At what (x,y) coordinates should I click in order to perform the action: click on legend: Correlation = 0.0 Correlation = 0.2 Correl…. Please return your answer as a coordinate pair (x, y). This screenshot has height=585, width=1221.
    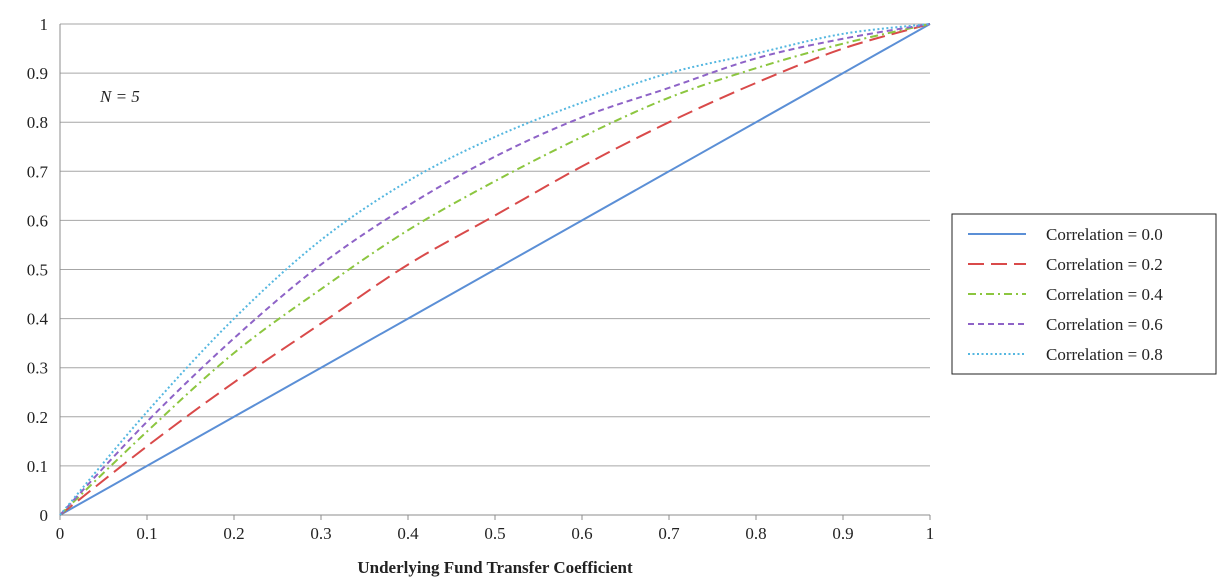
    Looking at the image, I should click on (1084, 294).